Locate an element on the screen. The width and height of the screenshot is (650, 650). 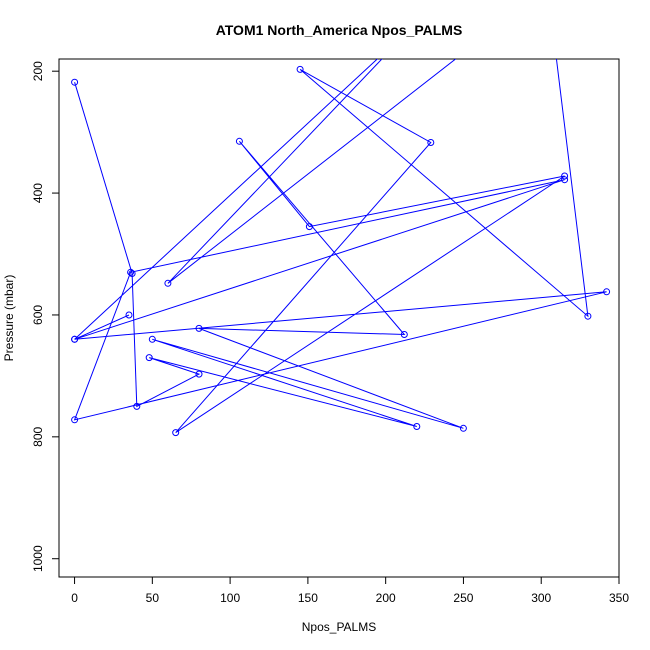
y-tick-label: 400 is located at coordinates (38, 193).